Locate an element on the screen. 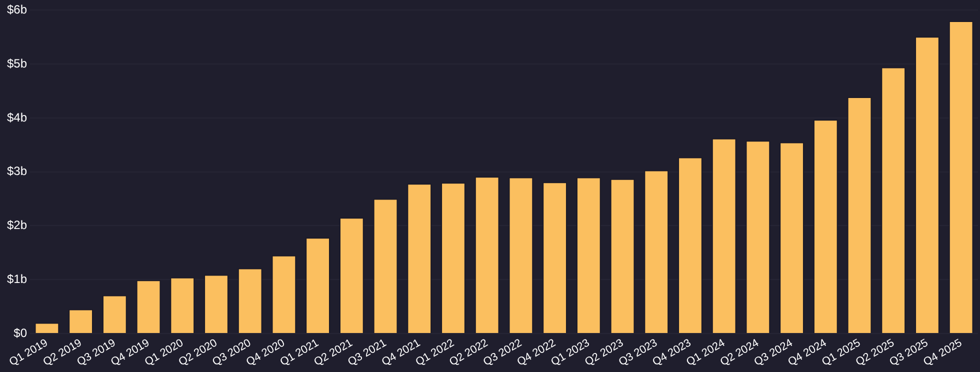 This screenshot has width=980, height=372. y-tick-label: $5b is located at coordinates (17, 63).